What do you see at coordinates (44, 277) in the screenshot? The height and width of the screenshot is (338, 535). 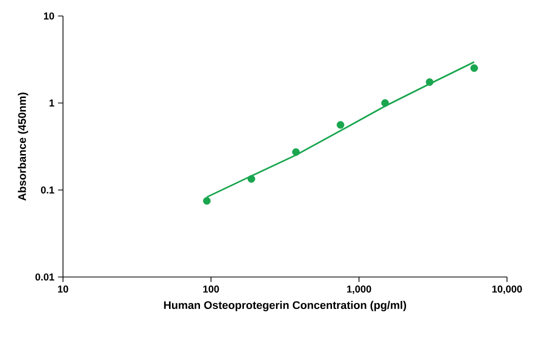 I see `y-tick-label: 0.01` at bounding box center [44, 277].